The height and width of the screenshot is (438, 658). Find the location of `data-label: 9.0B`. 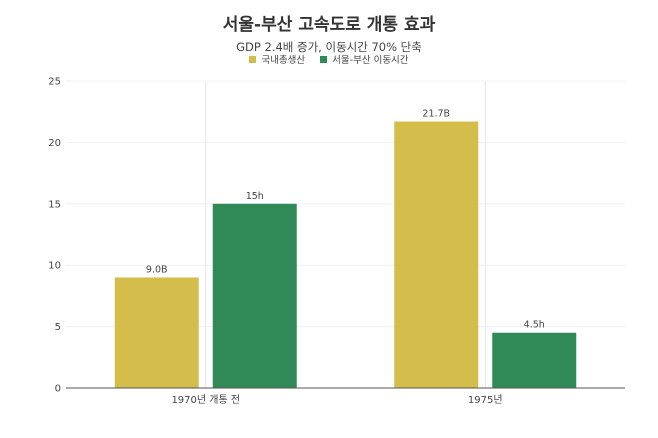

data-label: 9.0B is located at coordinates (157, 269).